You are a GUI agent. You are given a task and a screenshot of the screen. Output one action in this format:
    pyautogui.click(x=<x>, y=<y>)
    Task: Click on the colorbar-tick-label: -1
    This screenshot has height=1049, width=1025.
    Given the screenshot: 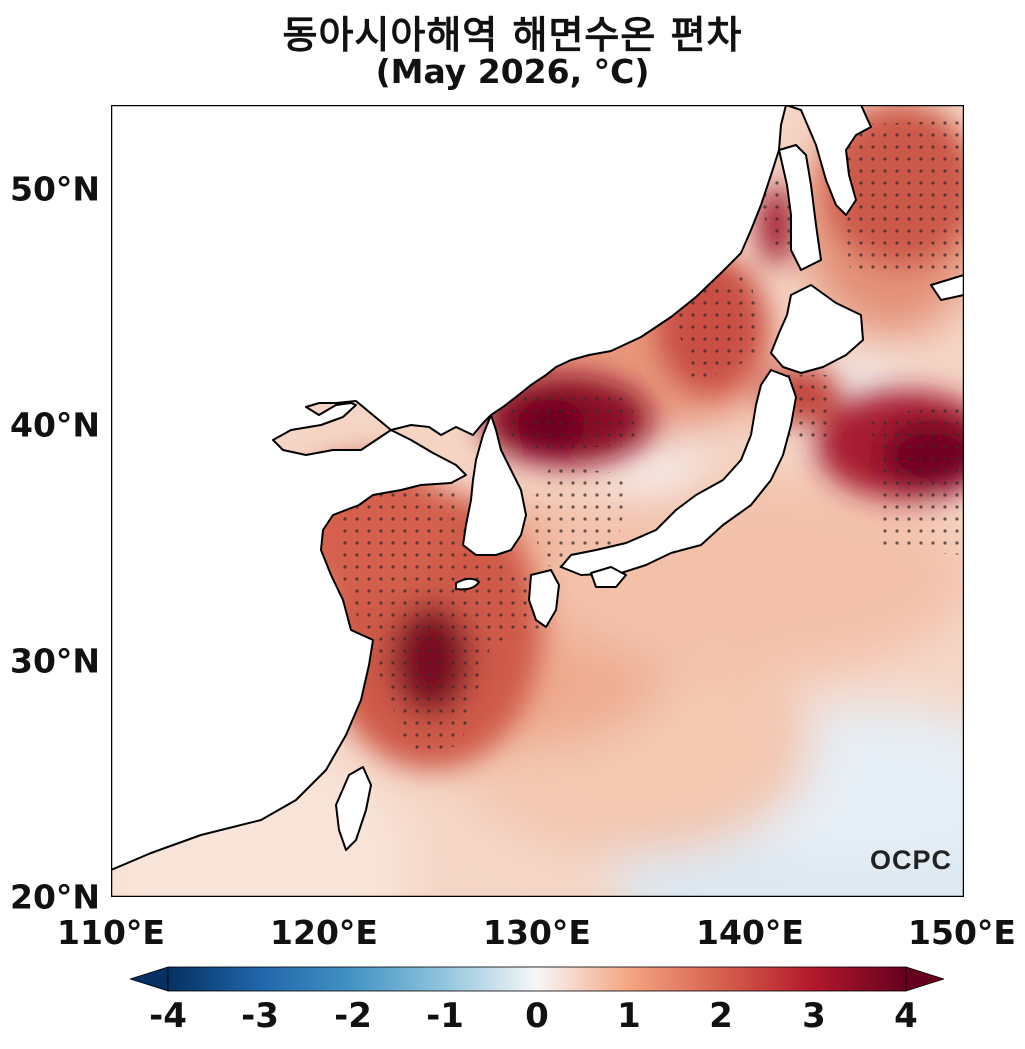 What is the action you would take?
    pyautogui.click(x=445, y=1016)
    